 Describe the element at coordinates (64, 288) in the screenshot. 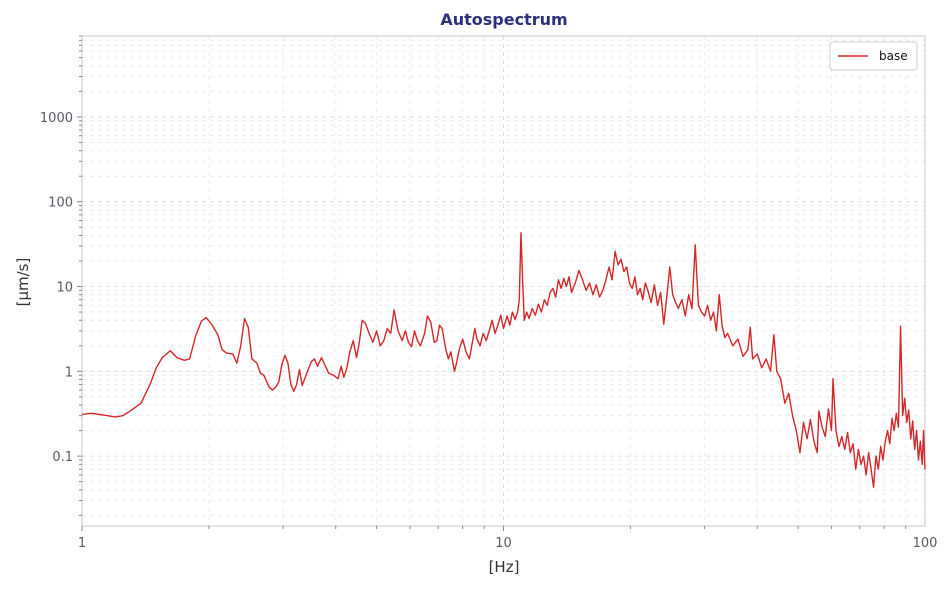

I see `y-tick-label: 10` at that location.